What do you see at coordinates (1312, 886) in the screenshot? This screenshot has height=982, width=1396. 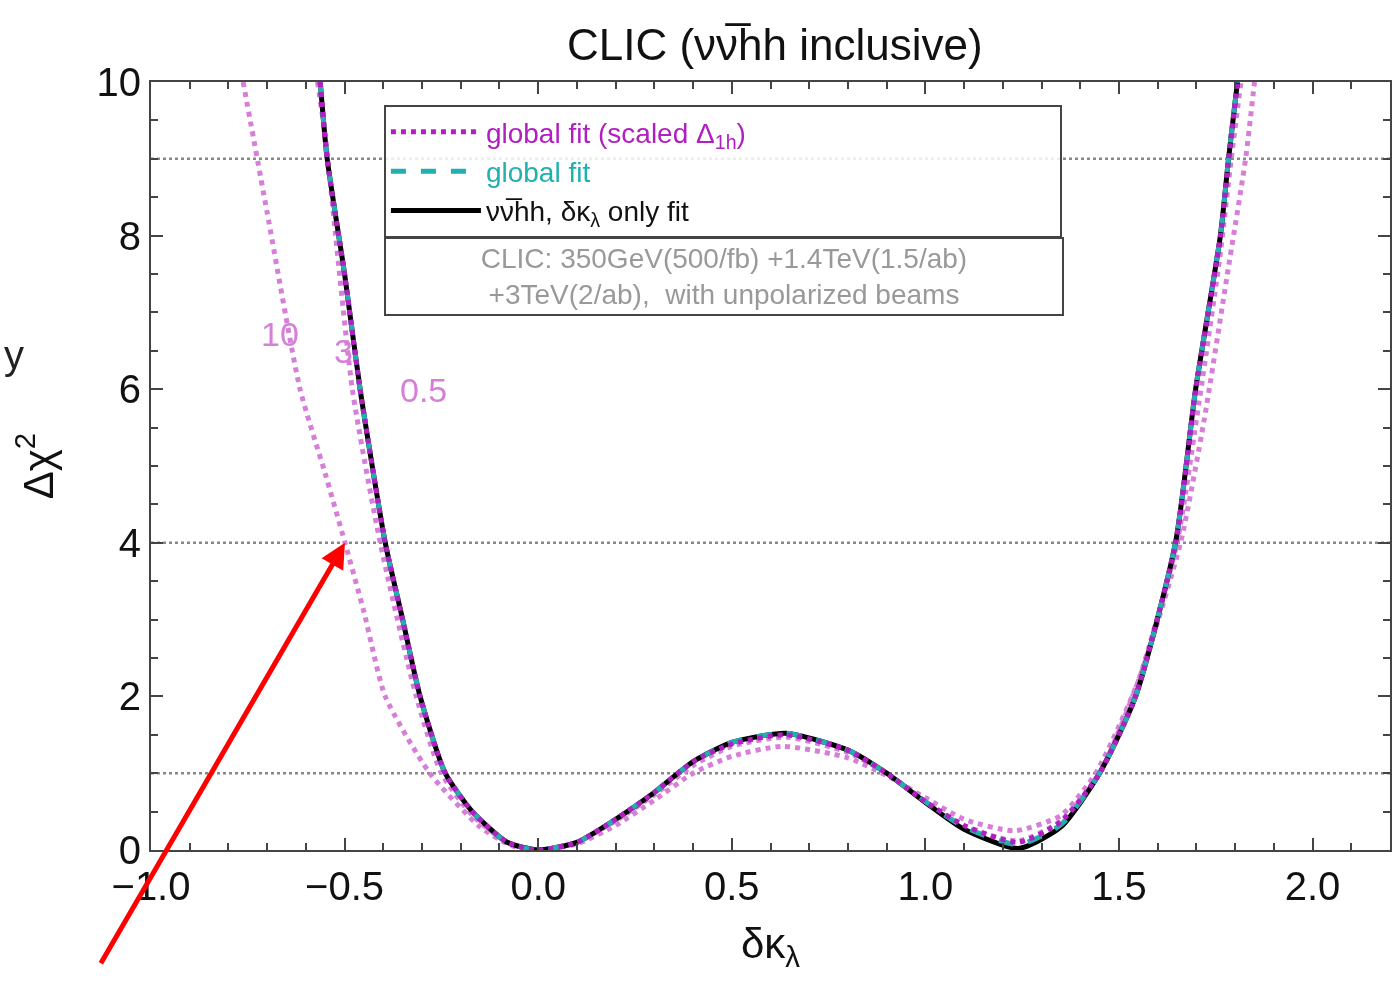 I see `x-tick-label: 2.0` at bounding box center [1312, 886].